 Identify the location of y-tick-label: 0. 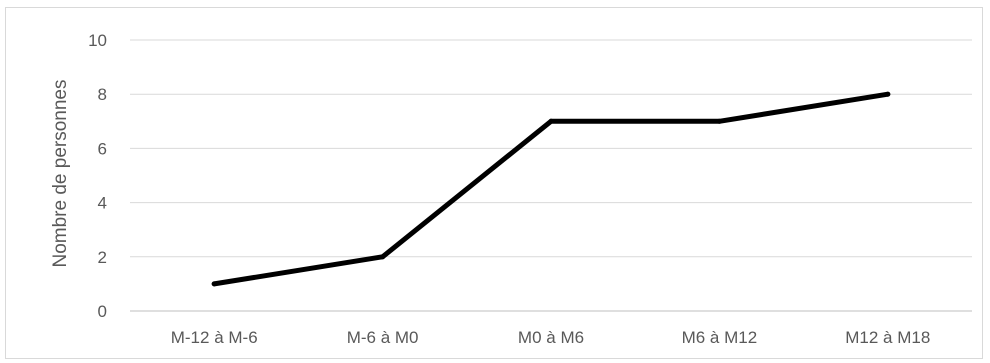
(102, 311).